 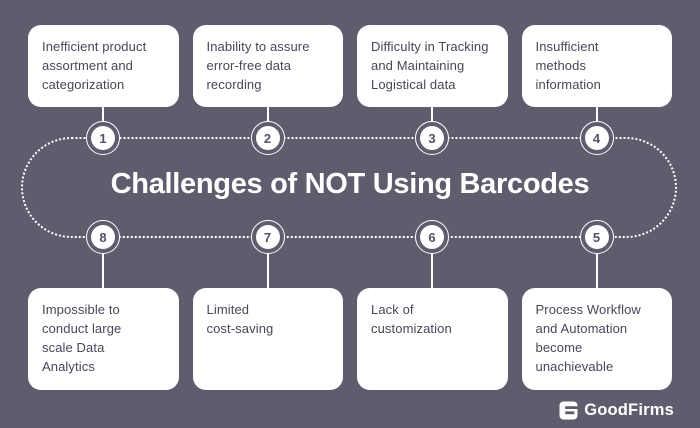 I want to click on step-node-4: 4, so click(x=596, y=138).